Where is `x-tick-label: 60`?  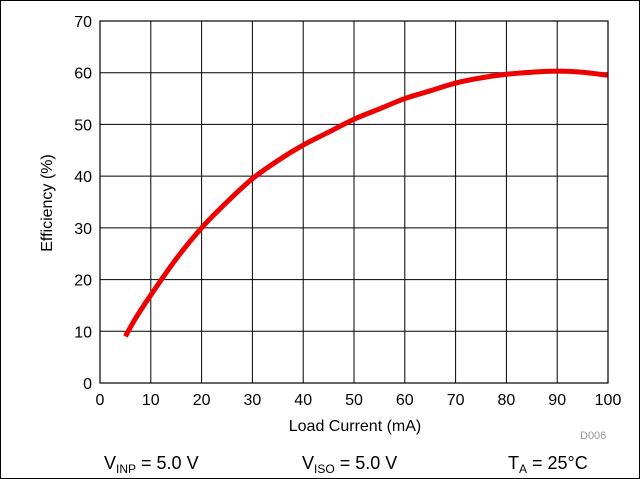
x-tick-label: 60 is located at coordinates (405, 400).